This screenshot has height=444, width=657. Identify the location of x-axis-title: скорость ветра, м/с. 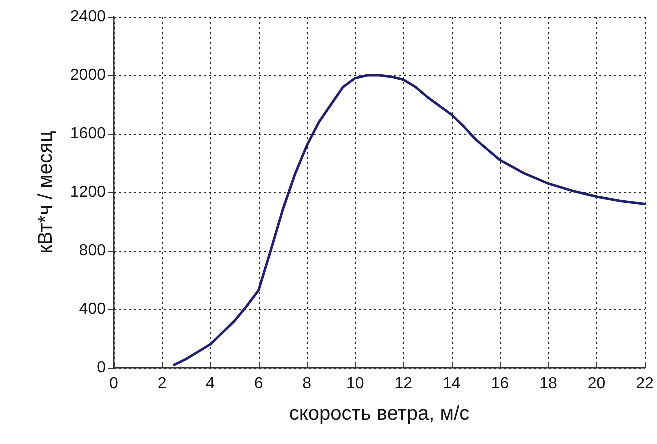
(379, 414).